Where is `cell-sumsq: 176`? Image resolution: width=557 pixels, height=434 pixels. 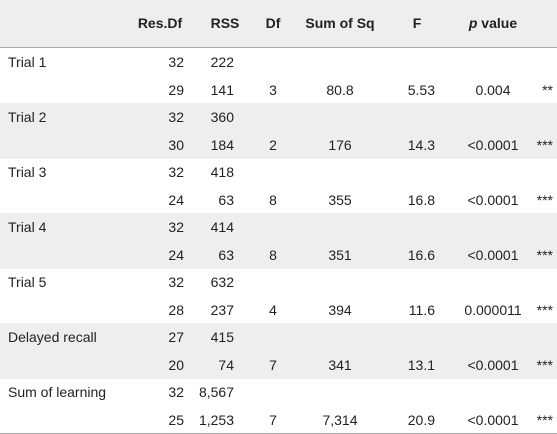
cell-sumsq: 176 is located at coordinates (340, 144).